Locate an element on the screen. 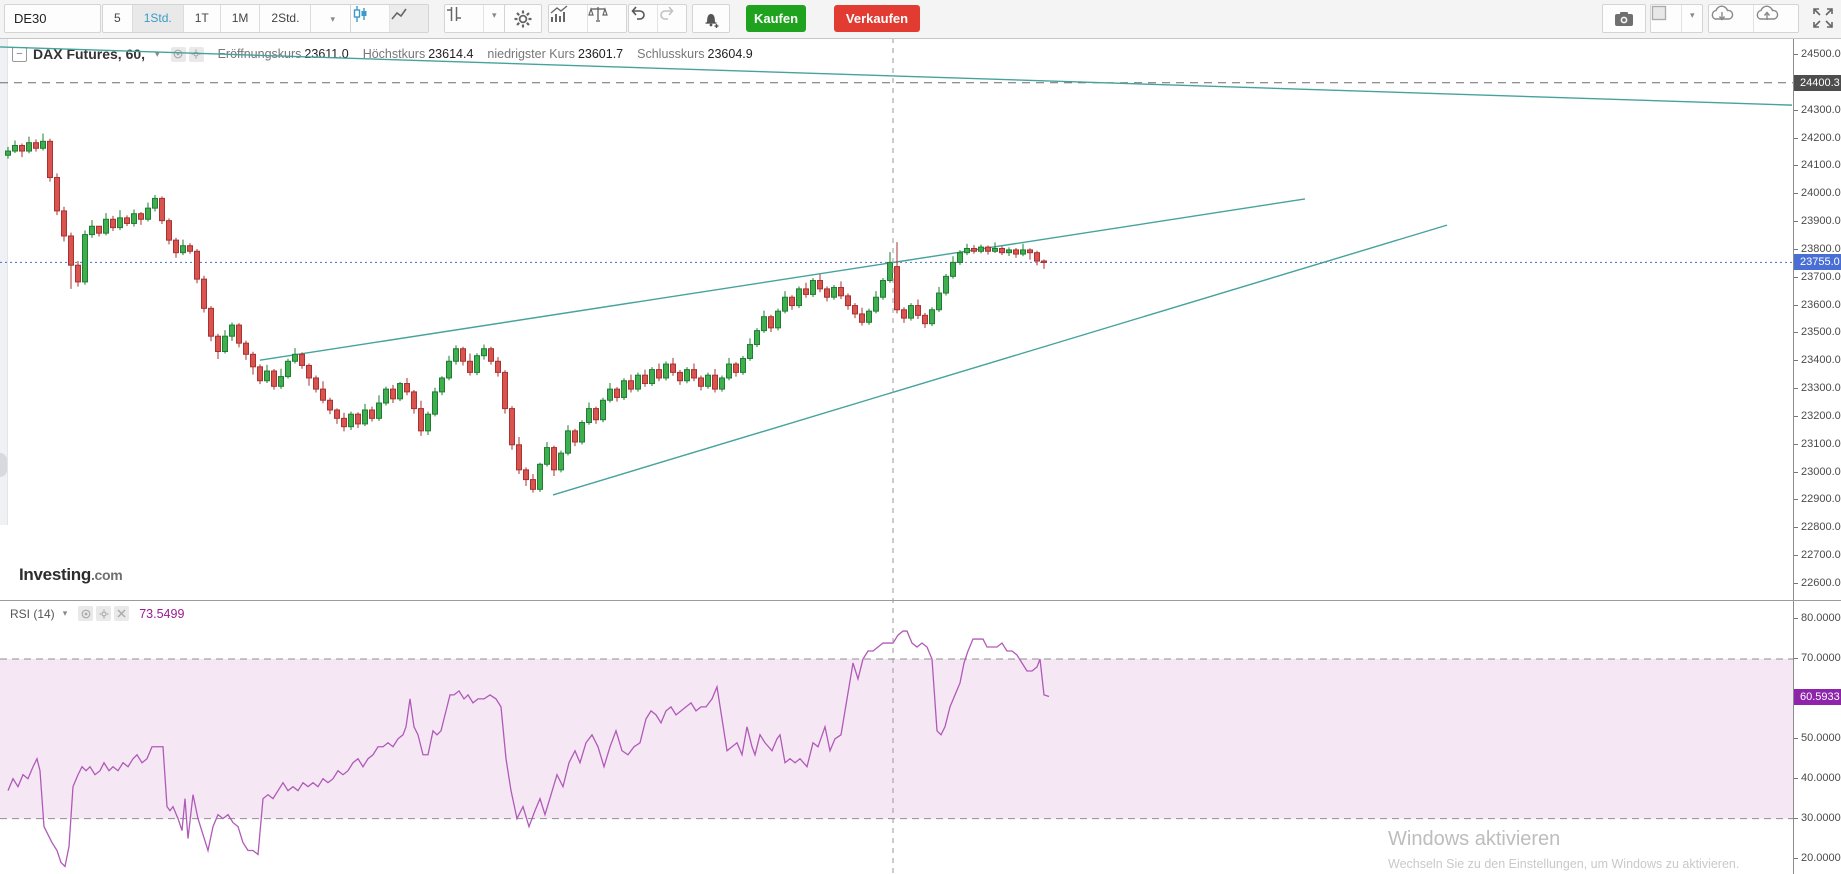  interval-group: ▾ is located at coordinates (475, 18).